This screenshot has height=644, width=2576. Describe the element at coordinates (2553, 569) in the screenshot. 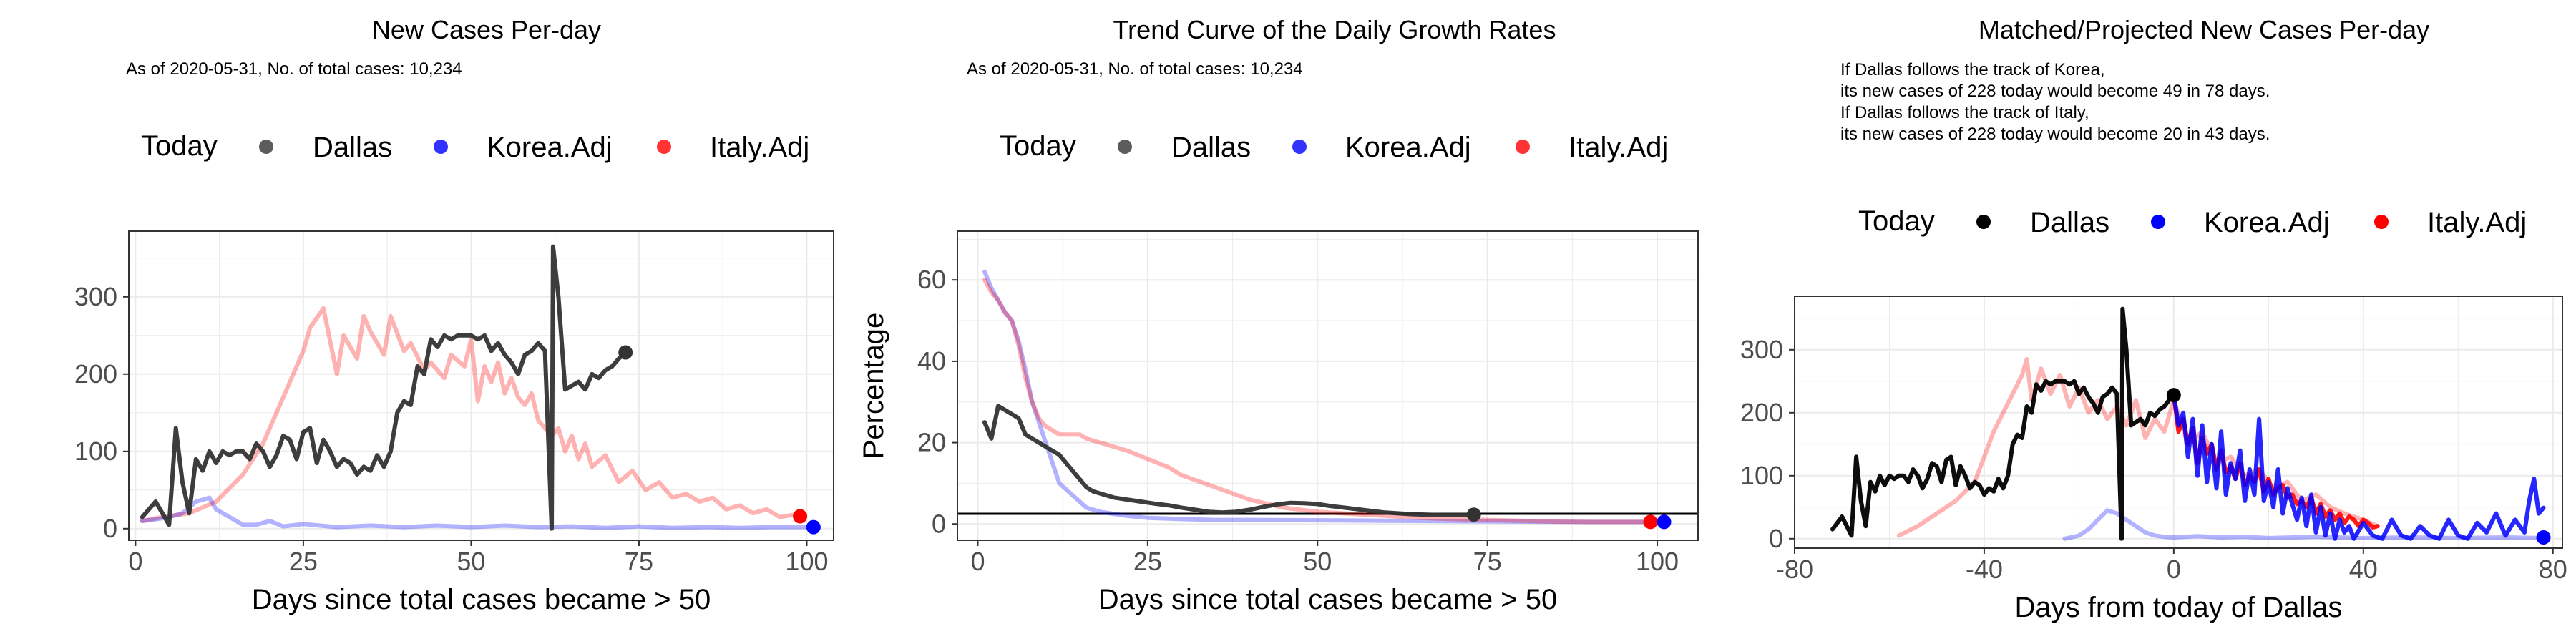

I see `x-tick-label: 80` at that location.